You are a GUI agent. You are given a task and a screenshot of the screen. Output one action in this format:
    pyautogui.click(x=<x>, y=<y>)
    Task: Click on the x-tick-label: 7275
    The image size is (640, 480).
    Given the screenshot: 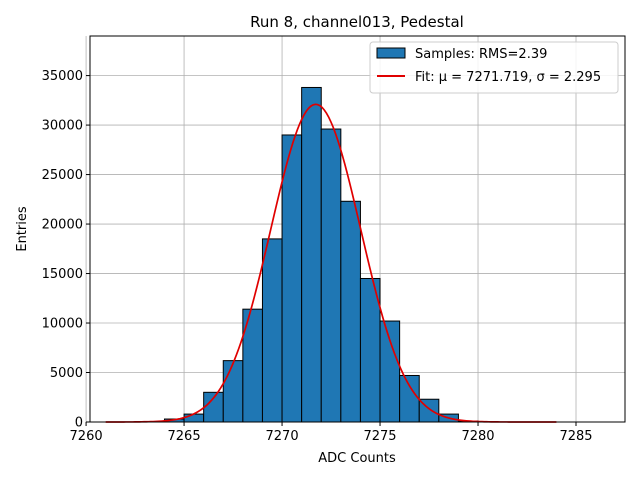 What is the action you would take?
    pyautogui.click(x=379, y=436)
    